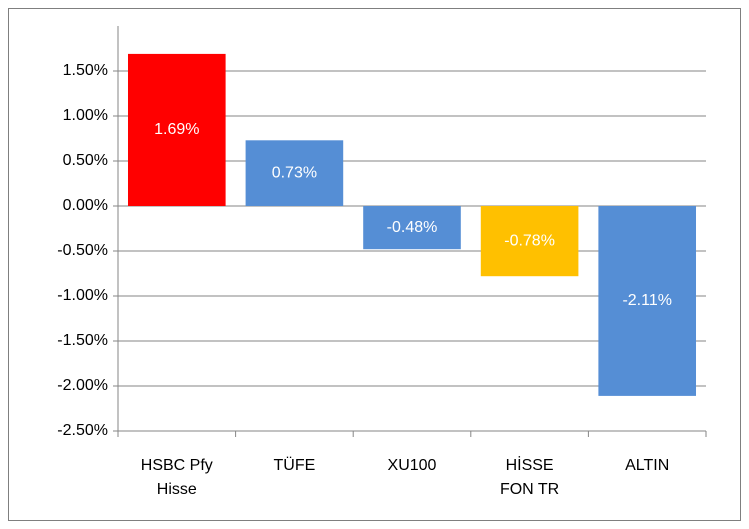 The width and height of the screenshot is (749, 529). I want to click on y-tick-label: -2.50%, so click(82, 430).